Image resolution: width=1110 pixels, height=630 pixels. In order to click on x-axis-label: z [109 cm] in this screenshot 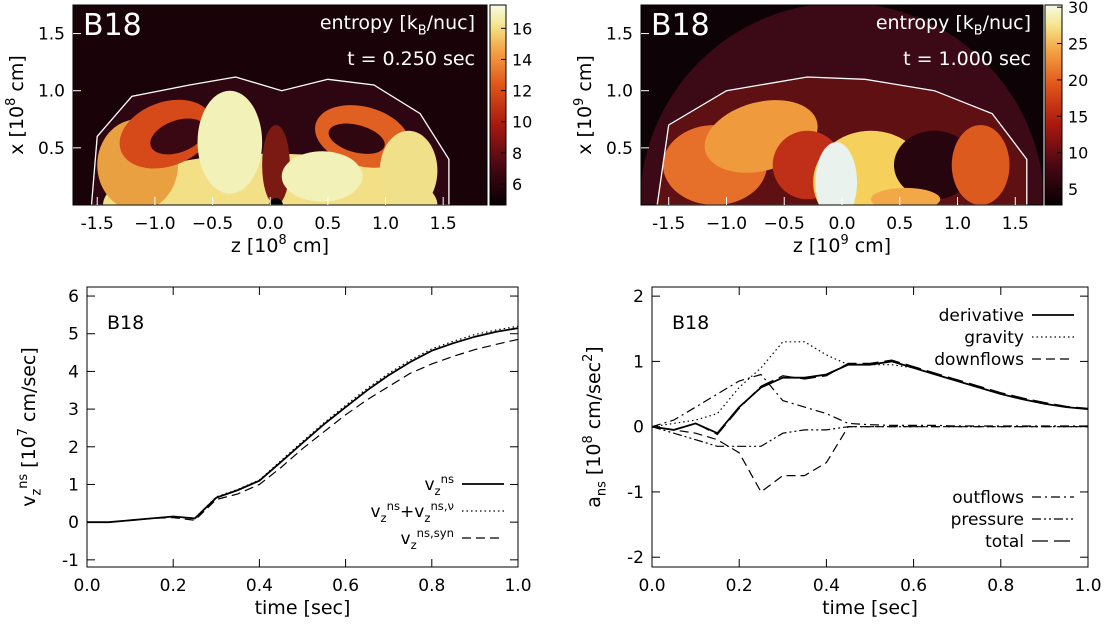, I will do `click(842, 245)`.